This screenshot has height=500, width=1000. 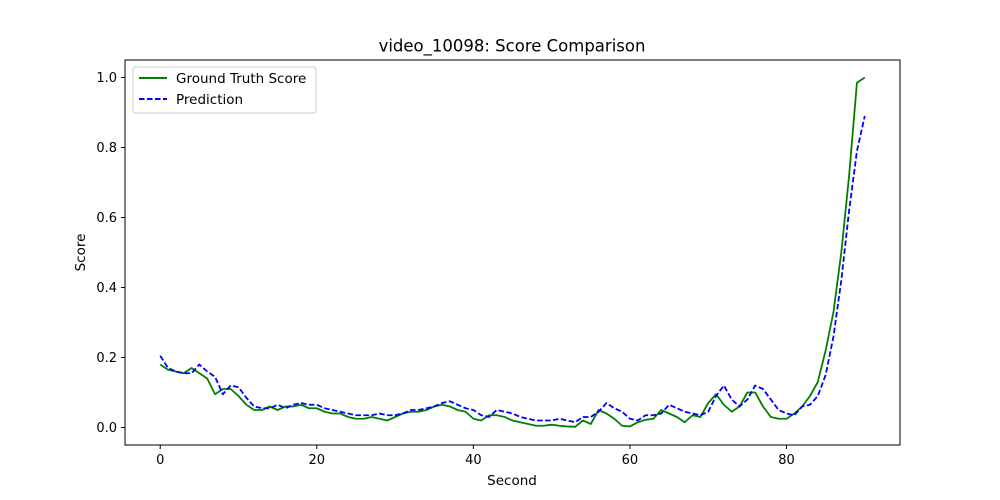 I want to click on x-tick-label: 80, so click(x=786, y=460).